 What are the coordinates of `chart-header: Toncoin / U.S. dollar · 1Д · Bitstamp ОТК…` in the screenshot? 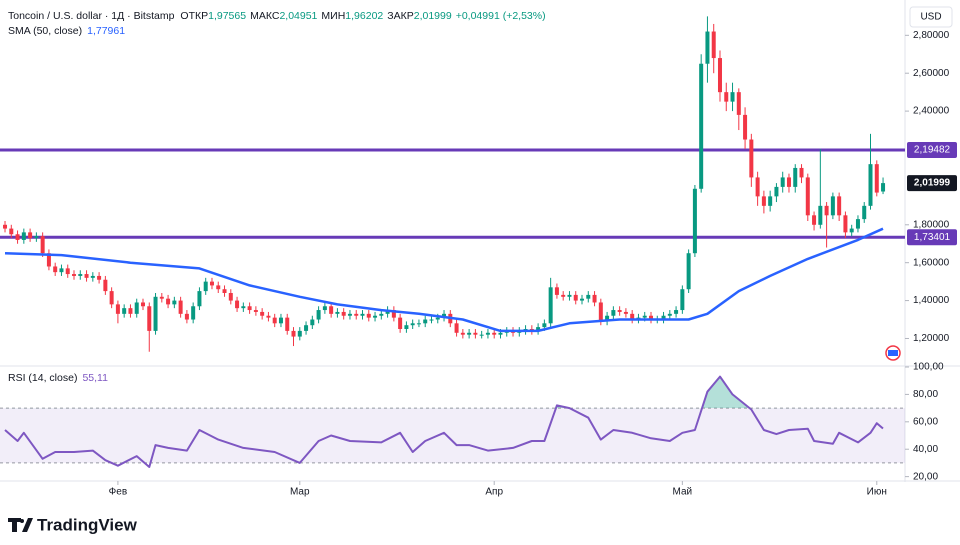 It's located at (277, 16).